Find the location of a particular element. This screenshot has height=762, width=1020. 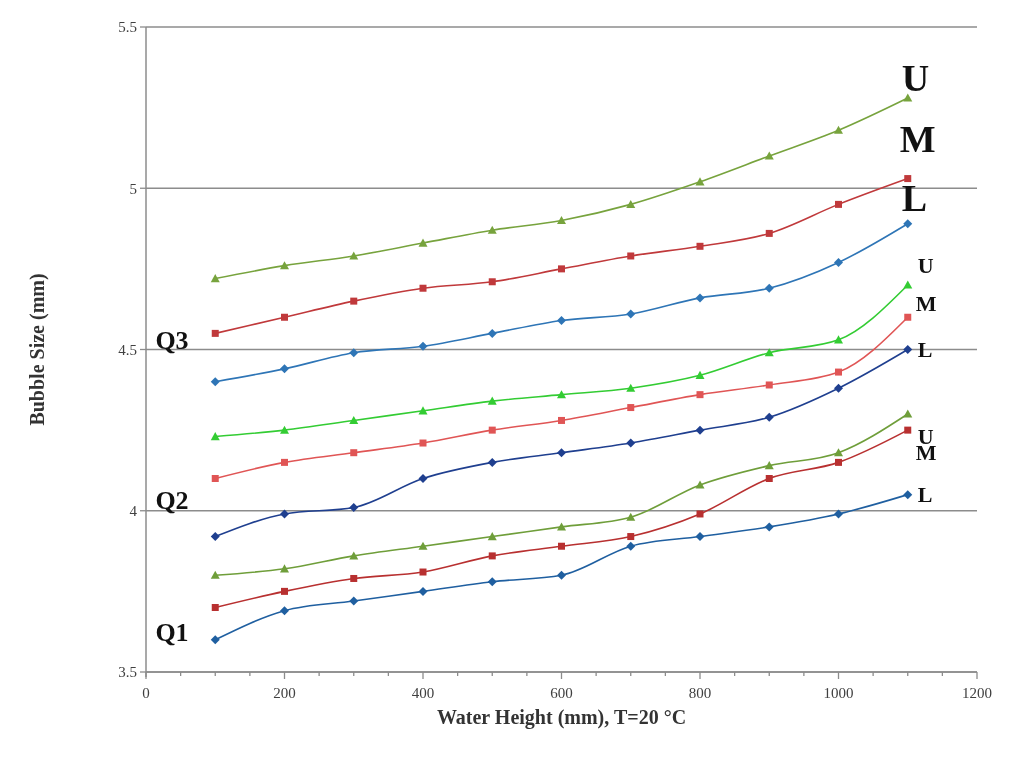

x-tick-label: 1000 is located at coordinates (838, 693).